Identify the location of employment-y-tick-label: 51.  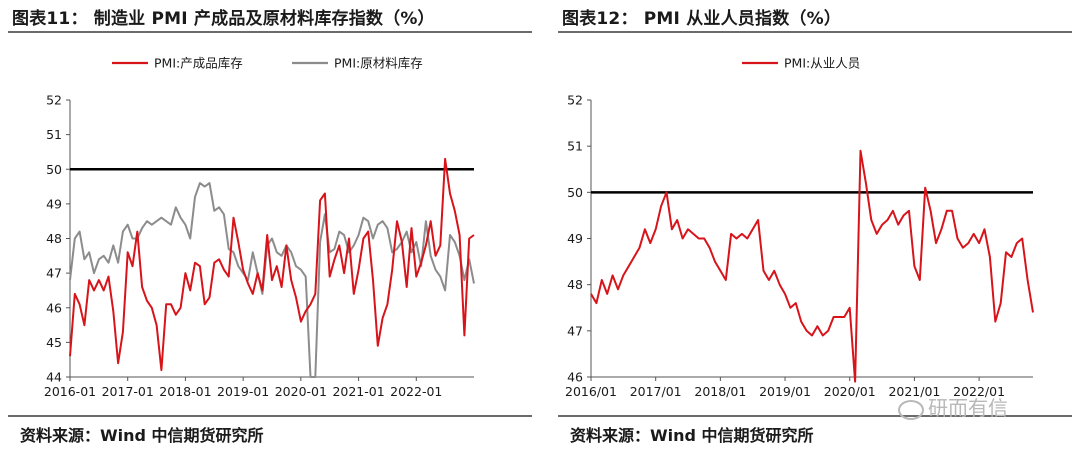
(575, 146).